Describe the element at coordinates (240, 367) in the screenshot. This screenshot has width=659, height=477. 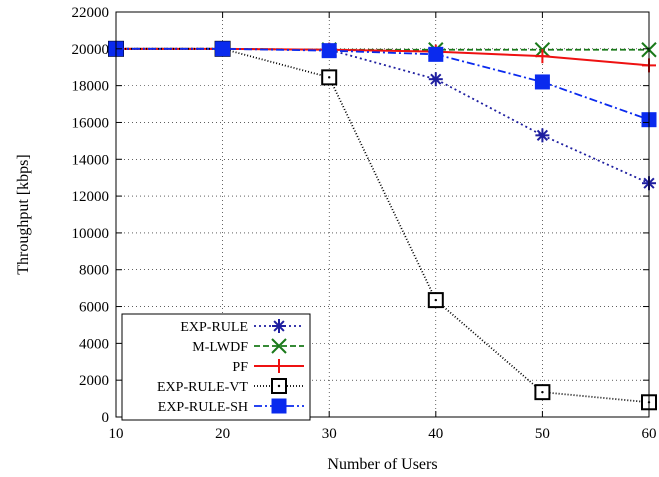
I see `legend-label: PF` at that location.